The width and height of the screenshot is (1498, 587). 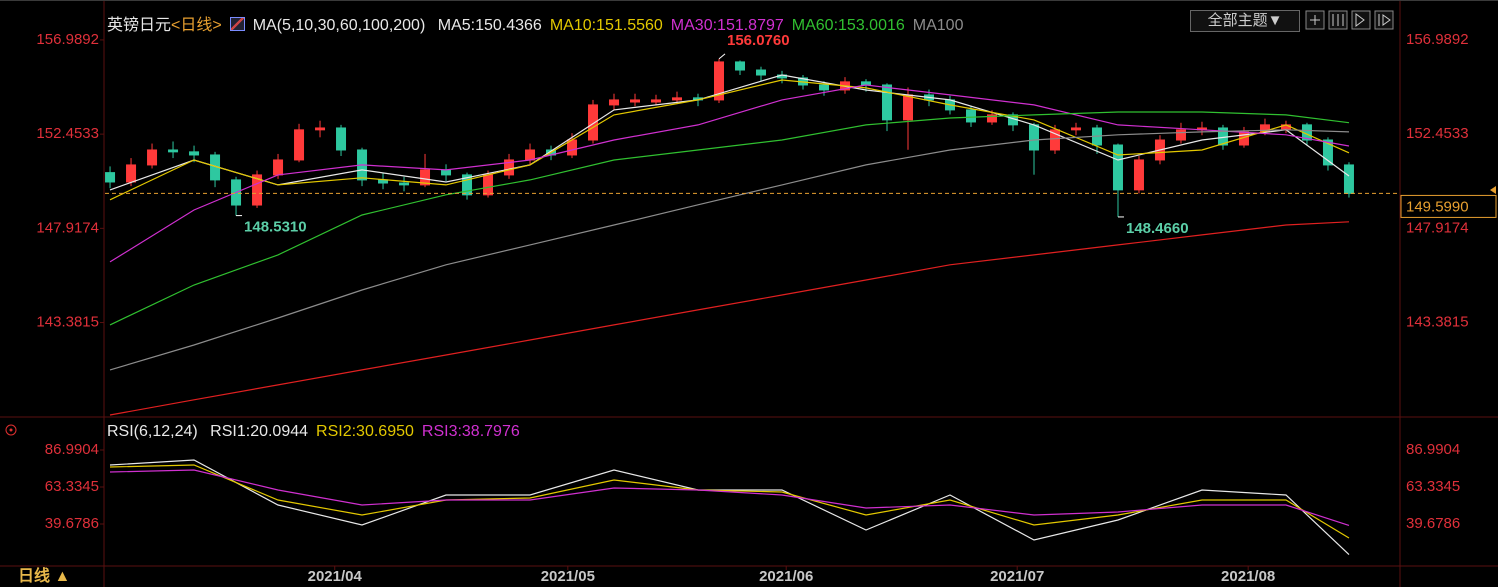 What do you see at coordinates (259, 431) in the screenshot?
I see `legend-entry: RSI1:20.0944` at bounding box center [259, 431].